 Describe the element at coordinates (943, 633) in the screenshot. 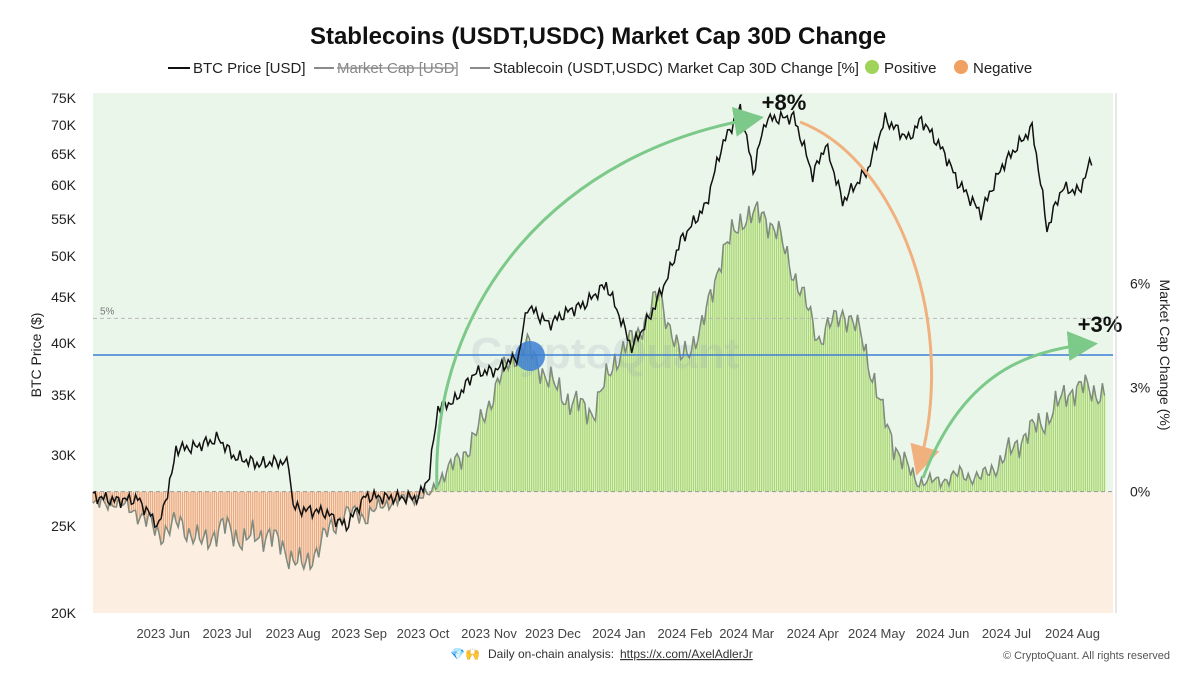

I see `x-axis-tick: 2024 Jun` at that location.